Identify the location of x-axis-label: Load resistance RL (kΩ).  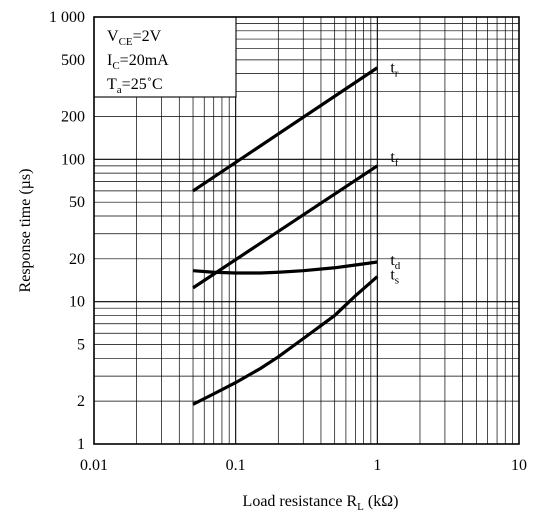
(321, 503).